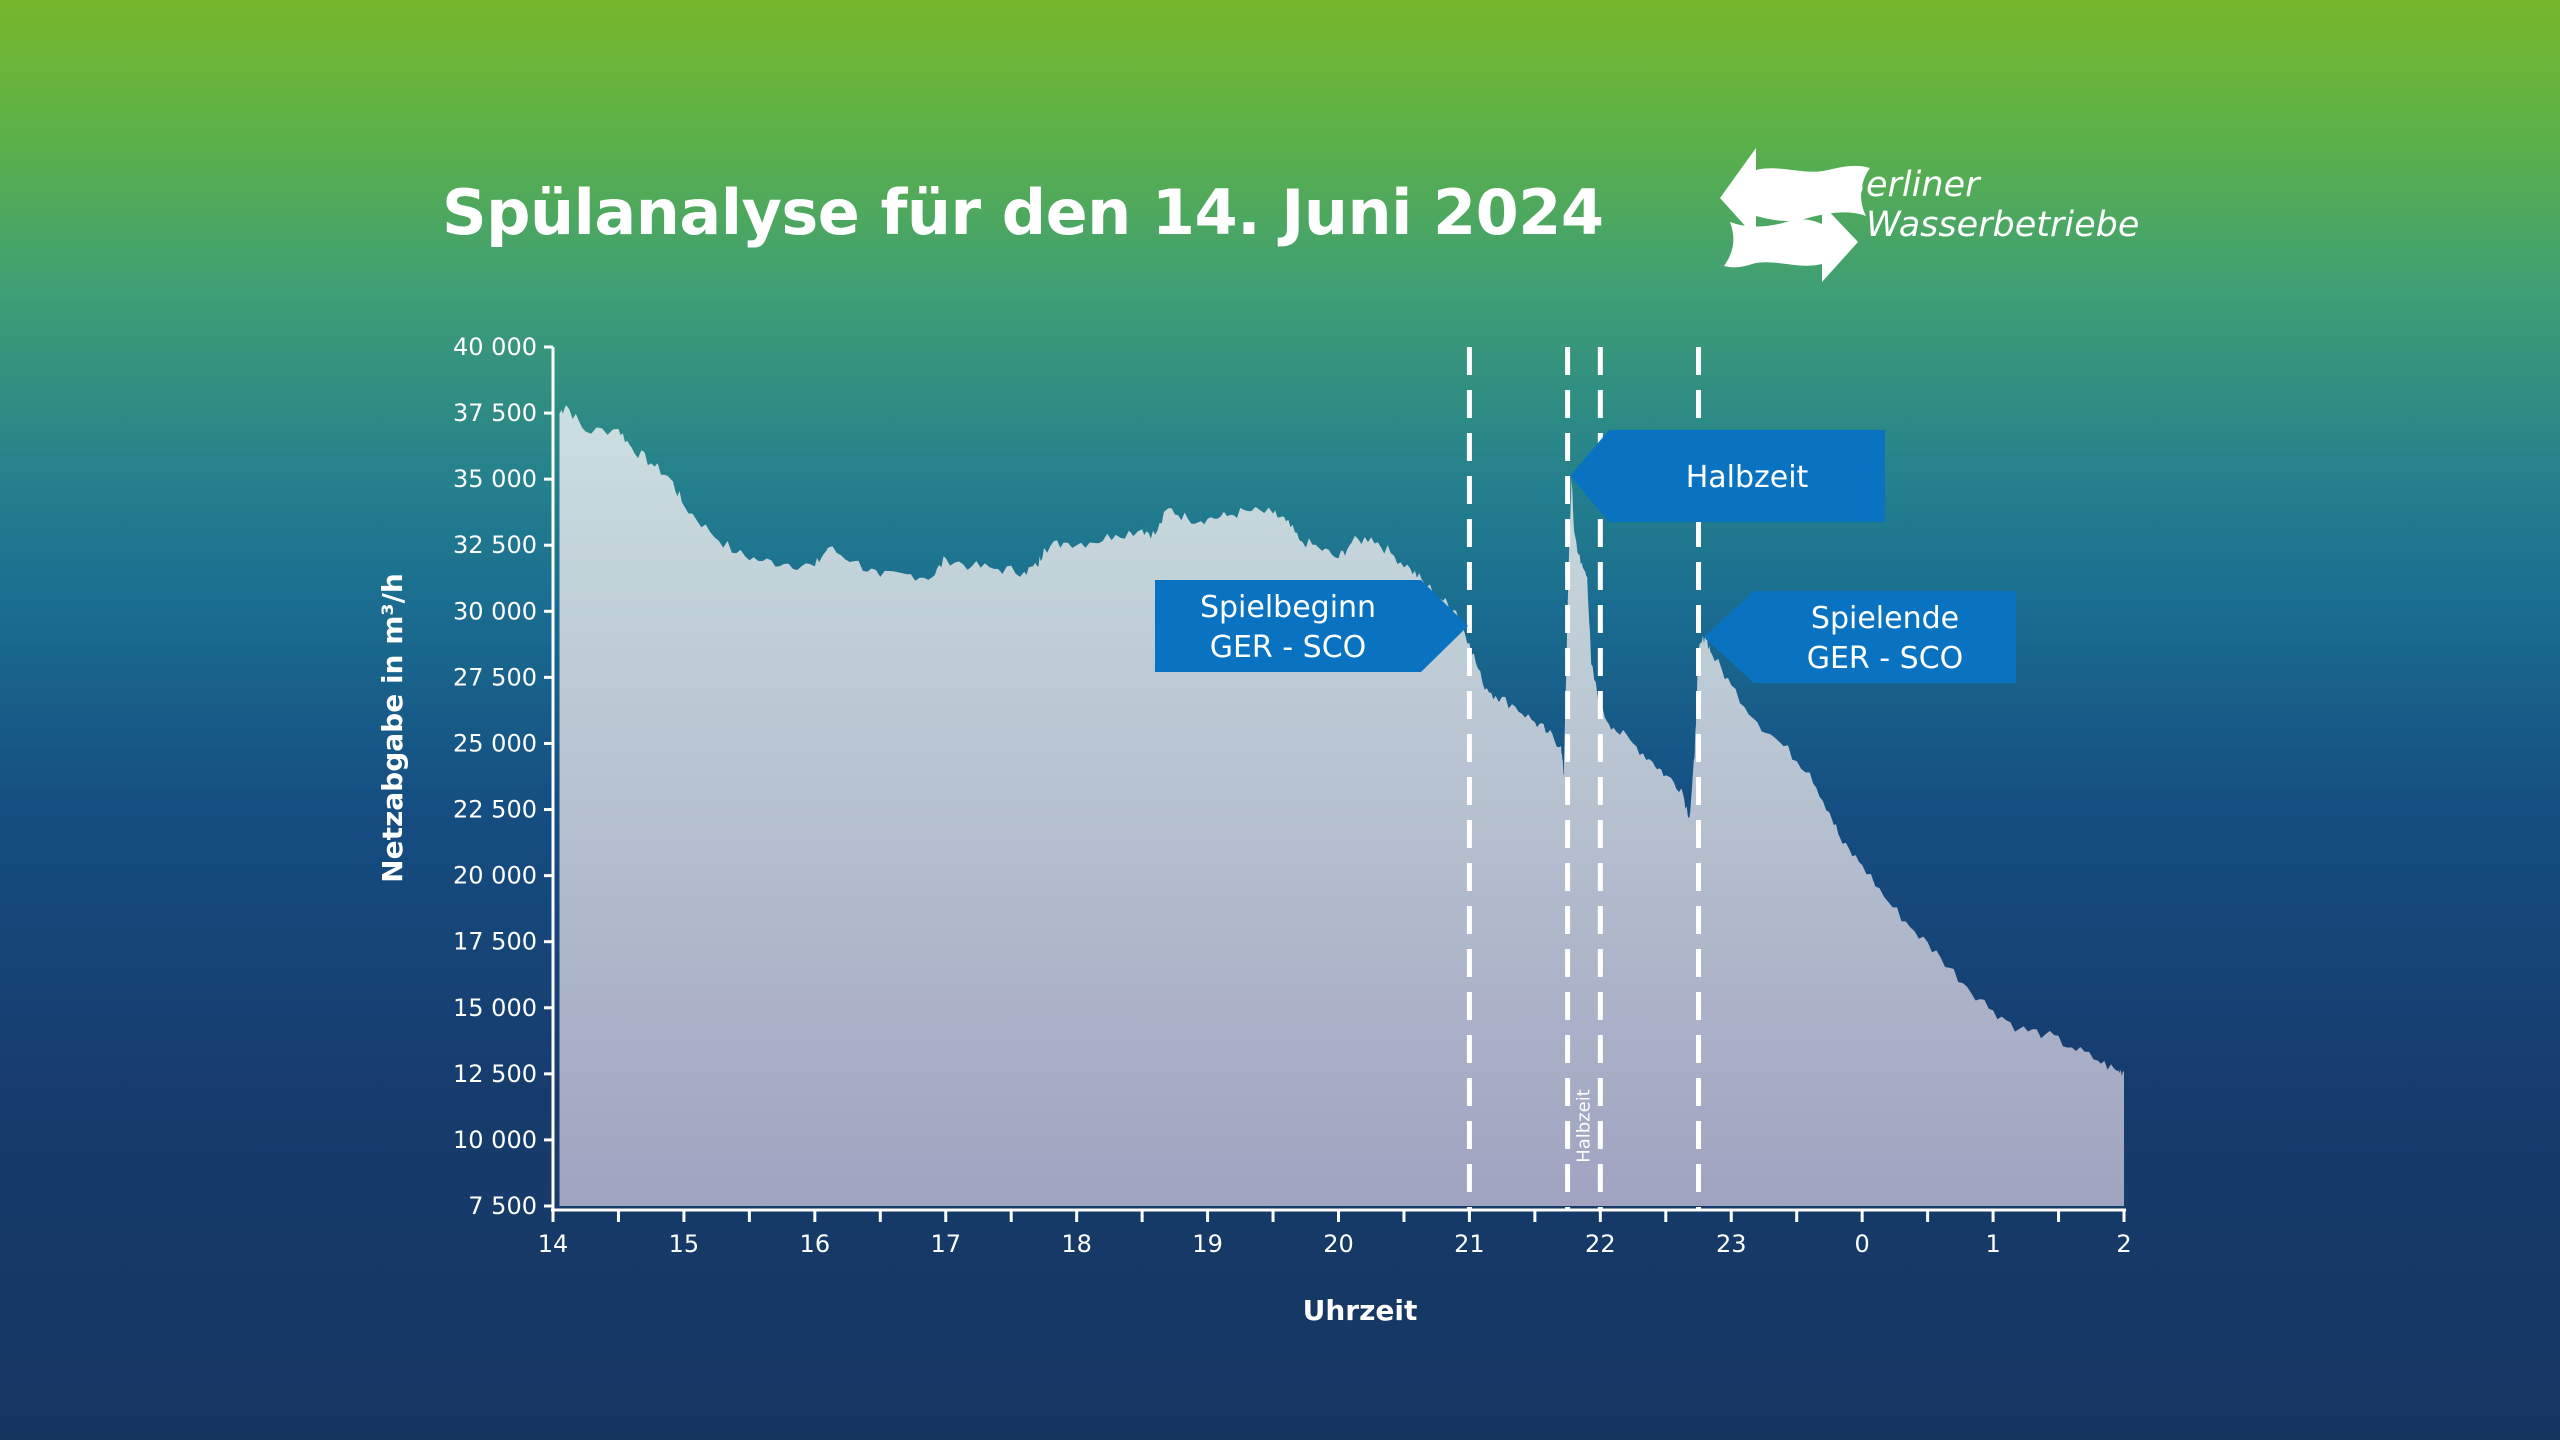 The width and height of the screenshot is (2560, 1440). I want to click on x-tick-label: 19, so click(1207, 1244).